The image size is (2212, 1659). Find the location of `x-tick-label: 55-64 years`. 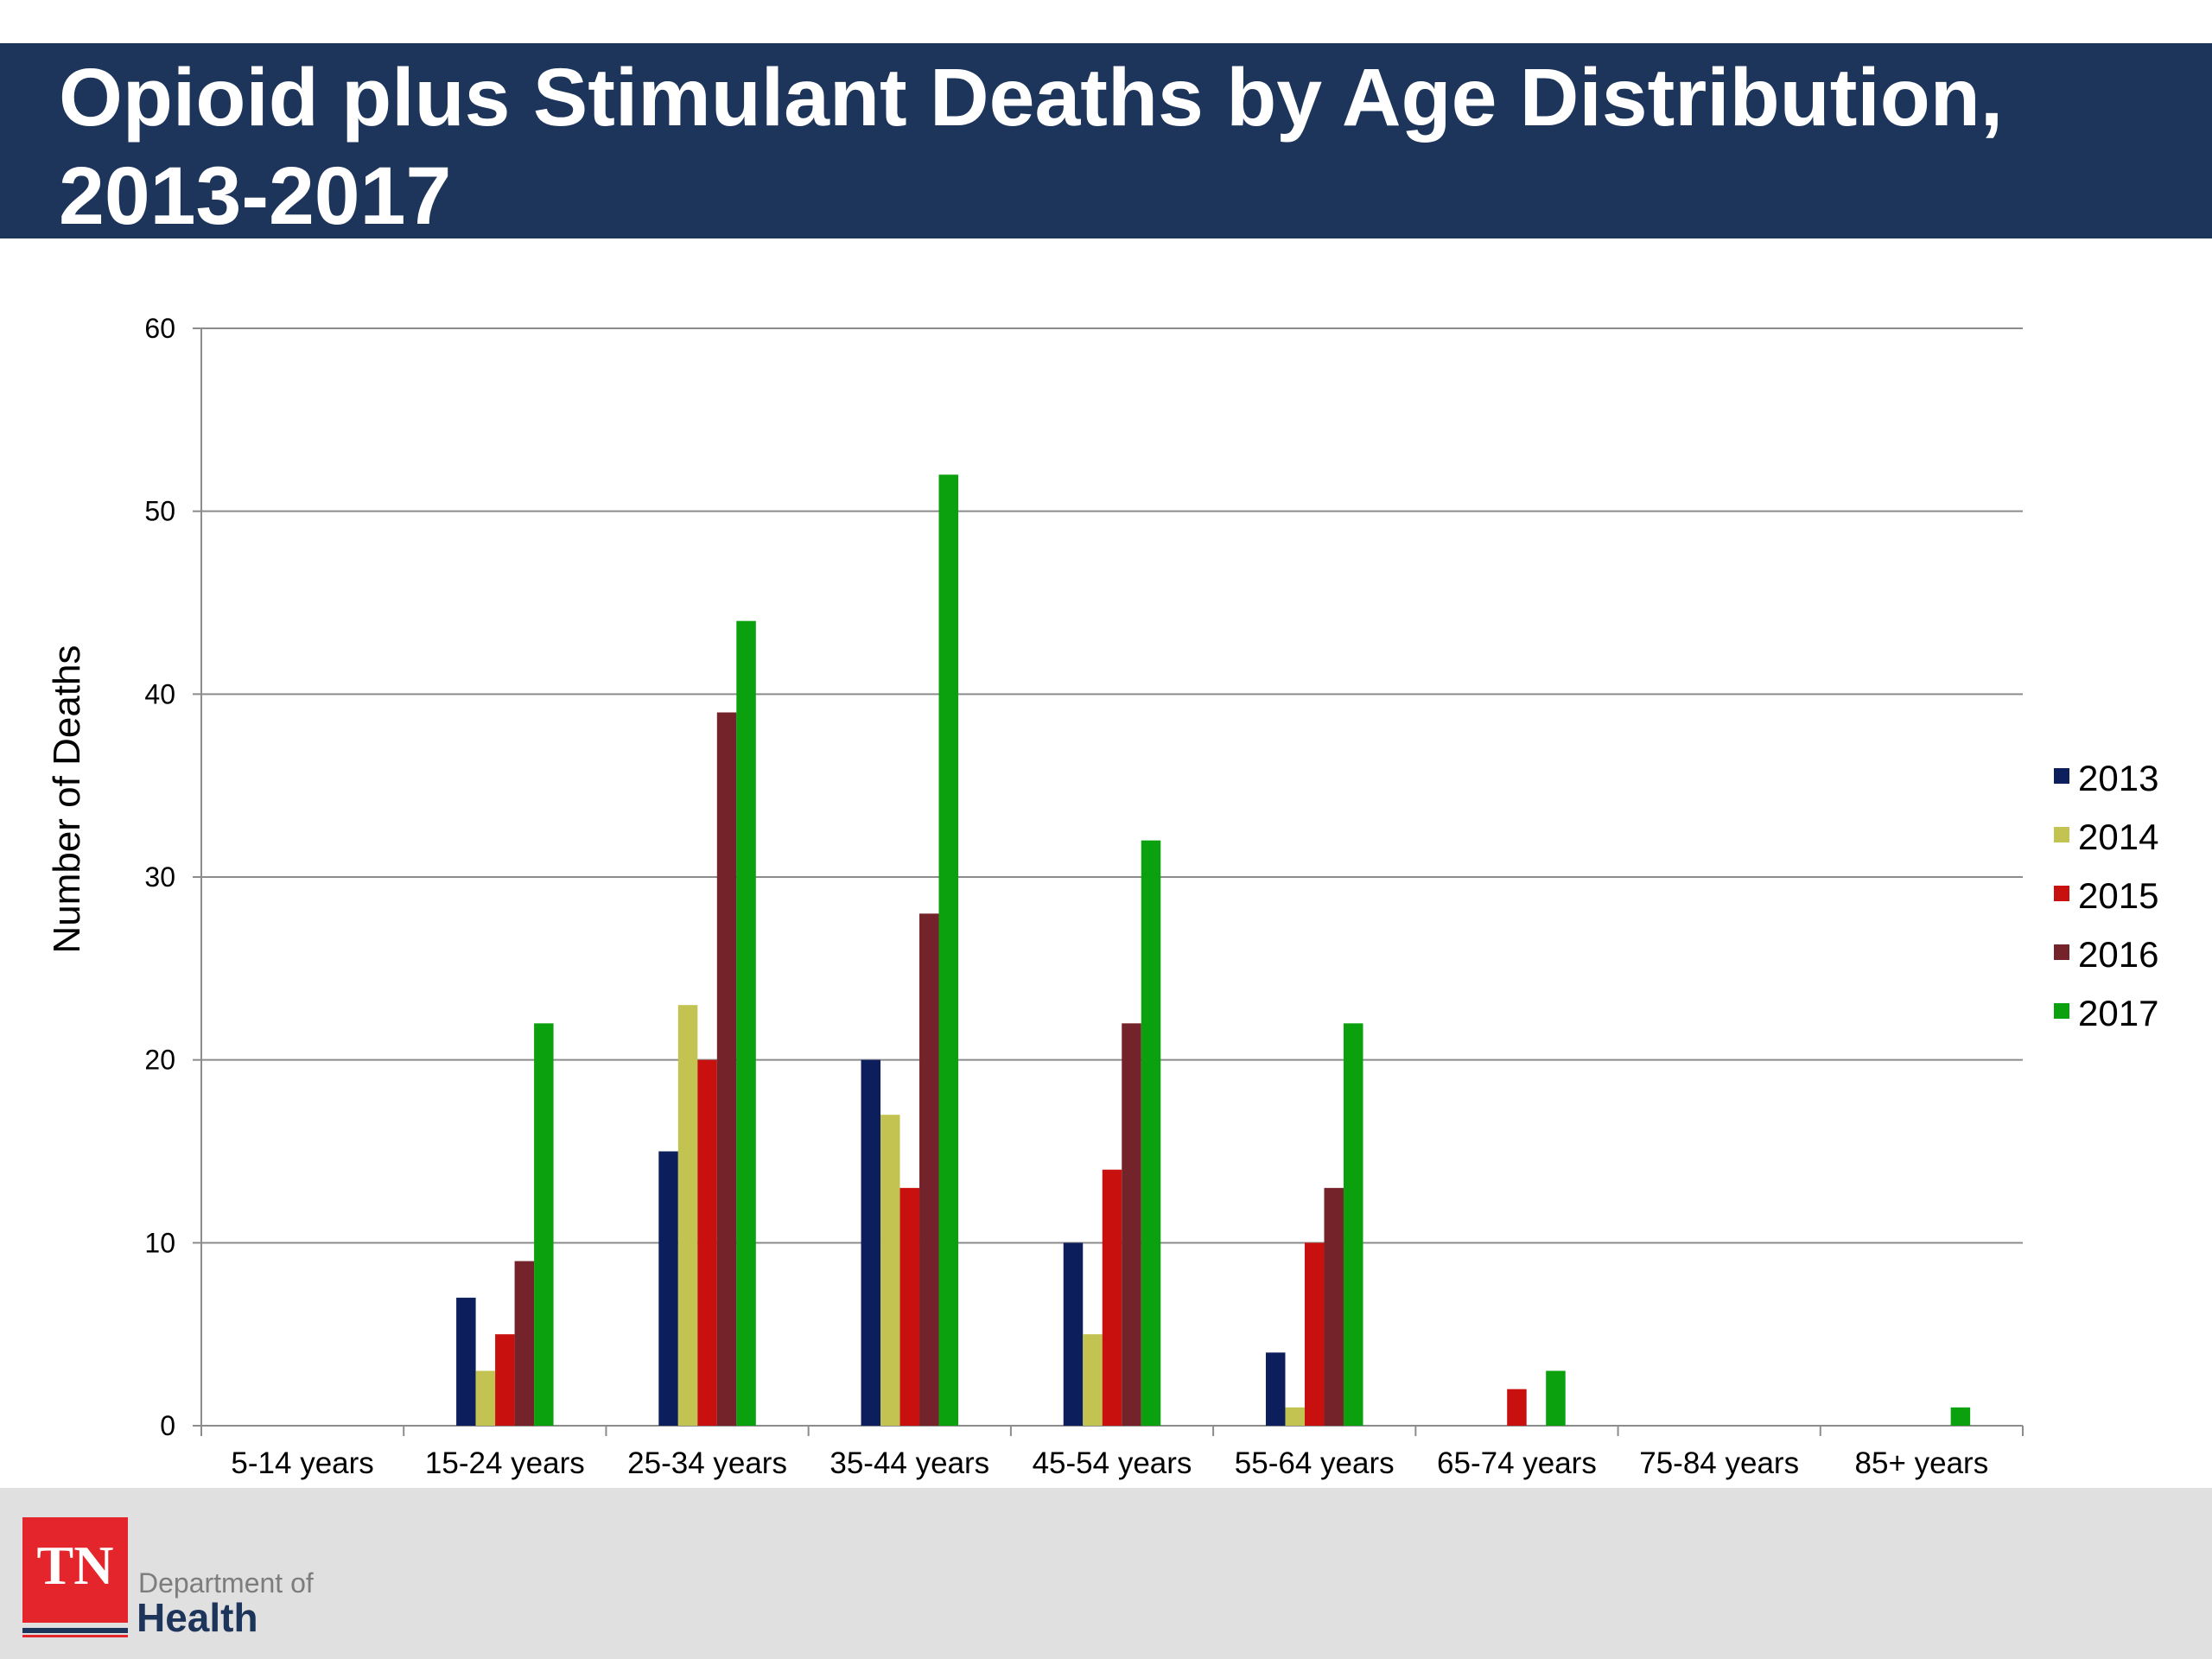

x-tick-label: 55-64 years is located at coordinates (1315, 1463).